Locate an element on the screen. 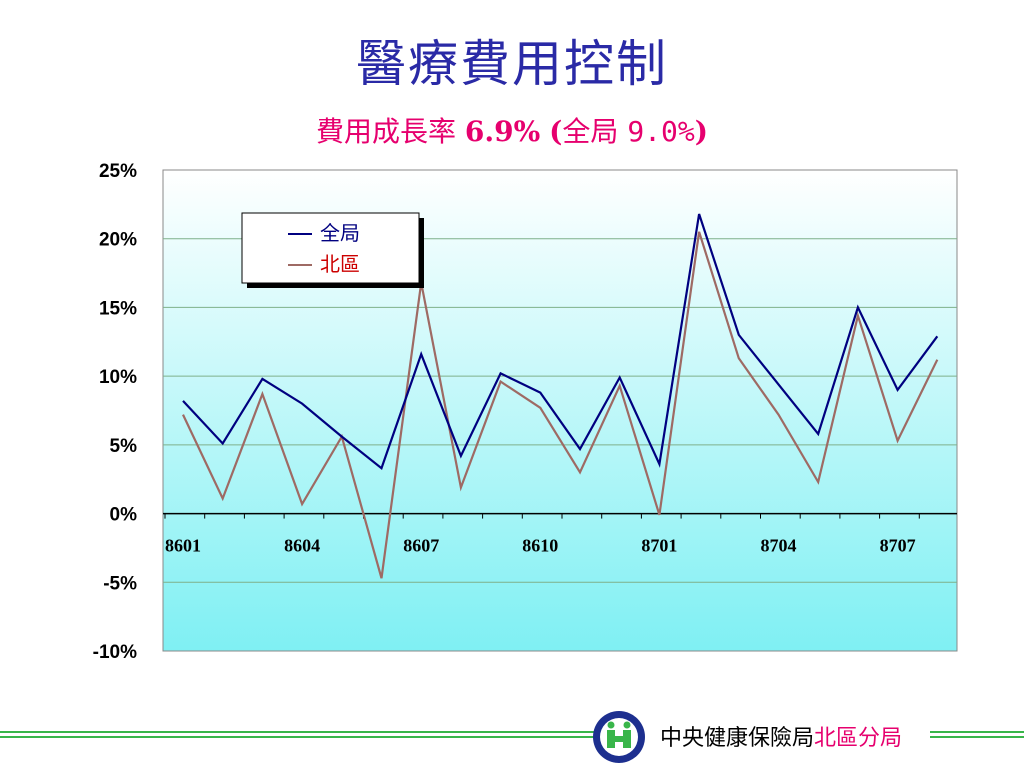 This screenshot has height=768, width=1024. subtitle-all-value: 9.0% is located at coordinates (661, 131).